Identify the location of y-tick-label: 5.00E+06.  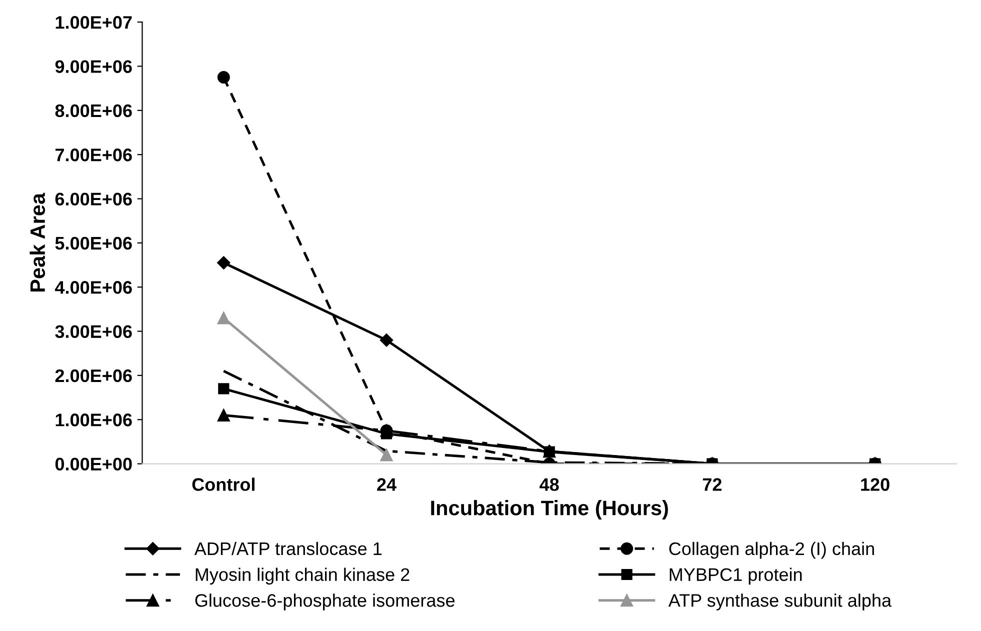
(93, 243).